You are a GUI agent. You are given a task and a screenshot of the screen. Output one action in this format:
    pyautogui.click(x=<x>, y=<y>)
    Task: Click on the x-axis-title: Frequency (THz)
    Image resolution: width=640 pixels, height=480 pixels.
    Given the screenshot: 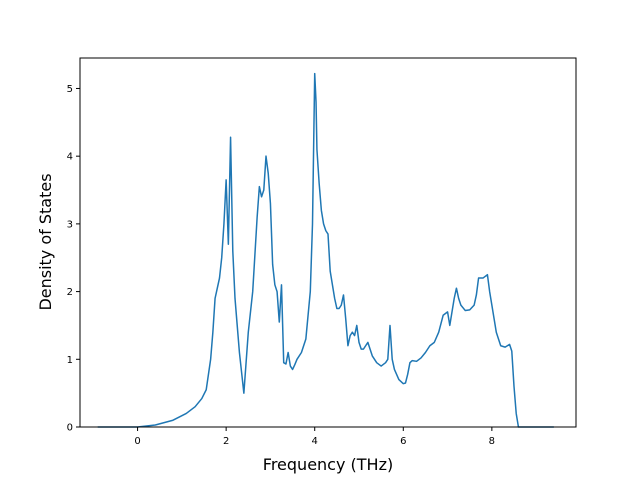 What is the action you would take?
    pyautogui.click(x=328, y=464)
    